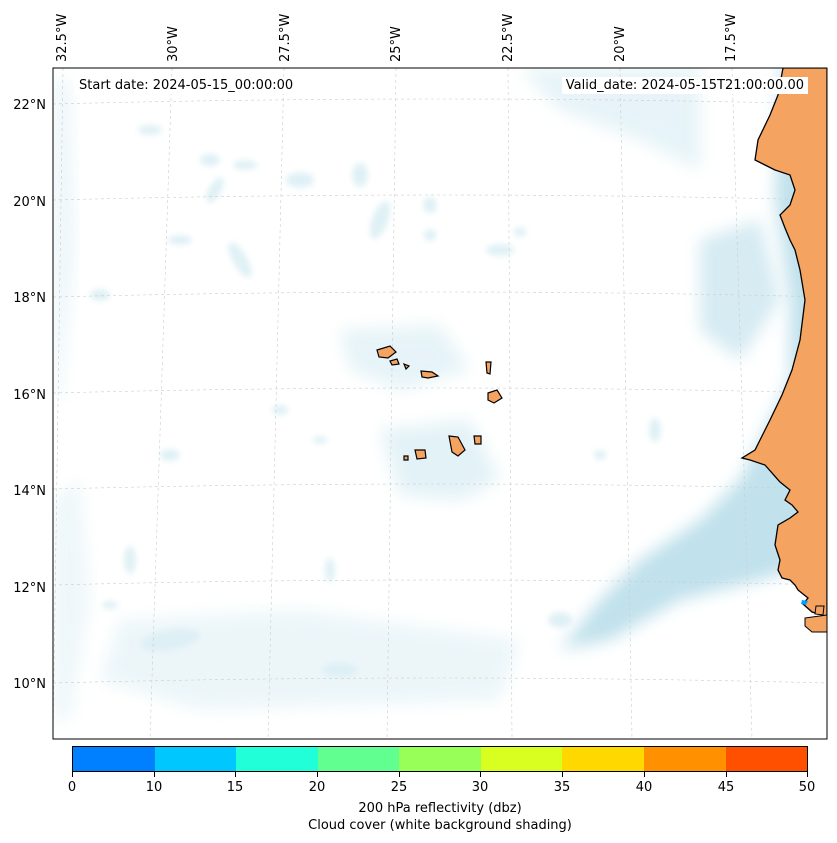 The width and height of the screenshot is (837, 843). I want to click on lon-label: 32.5°W, so click(62, 38).